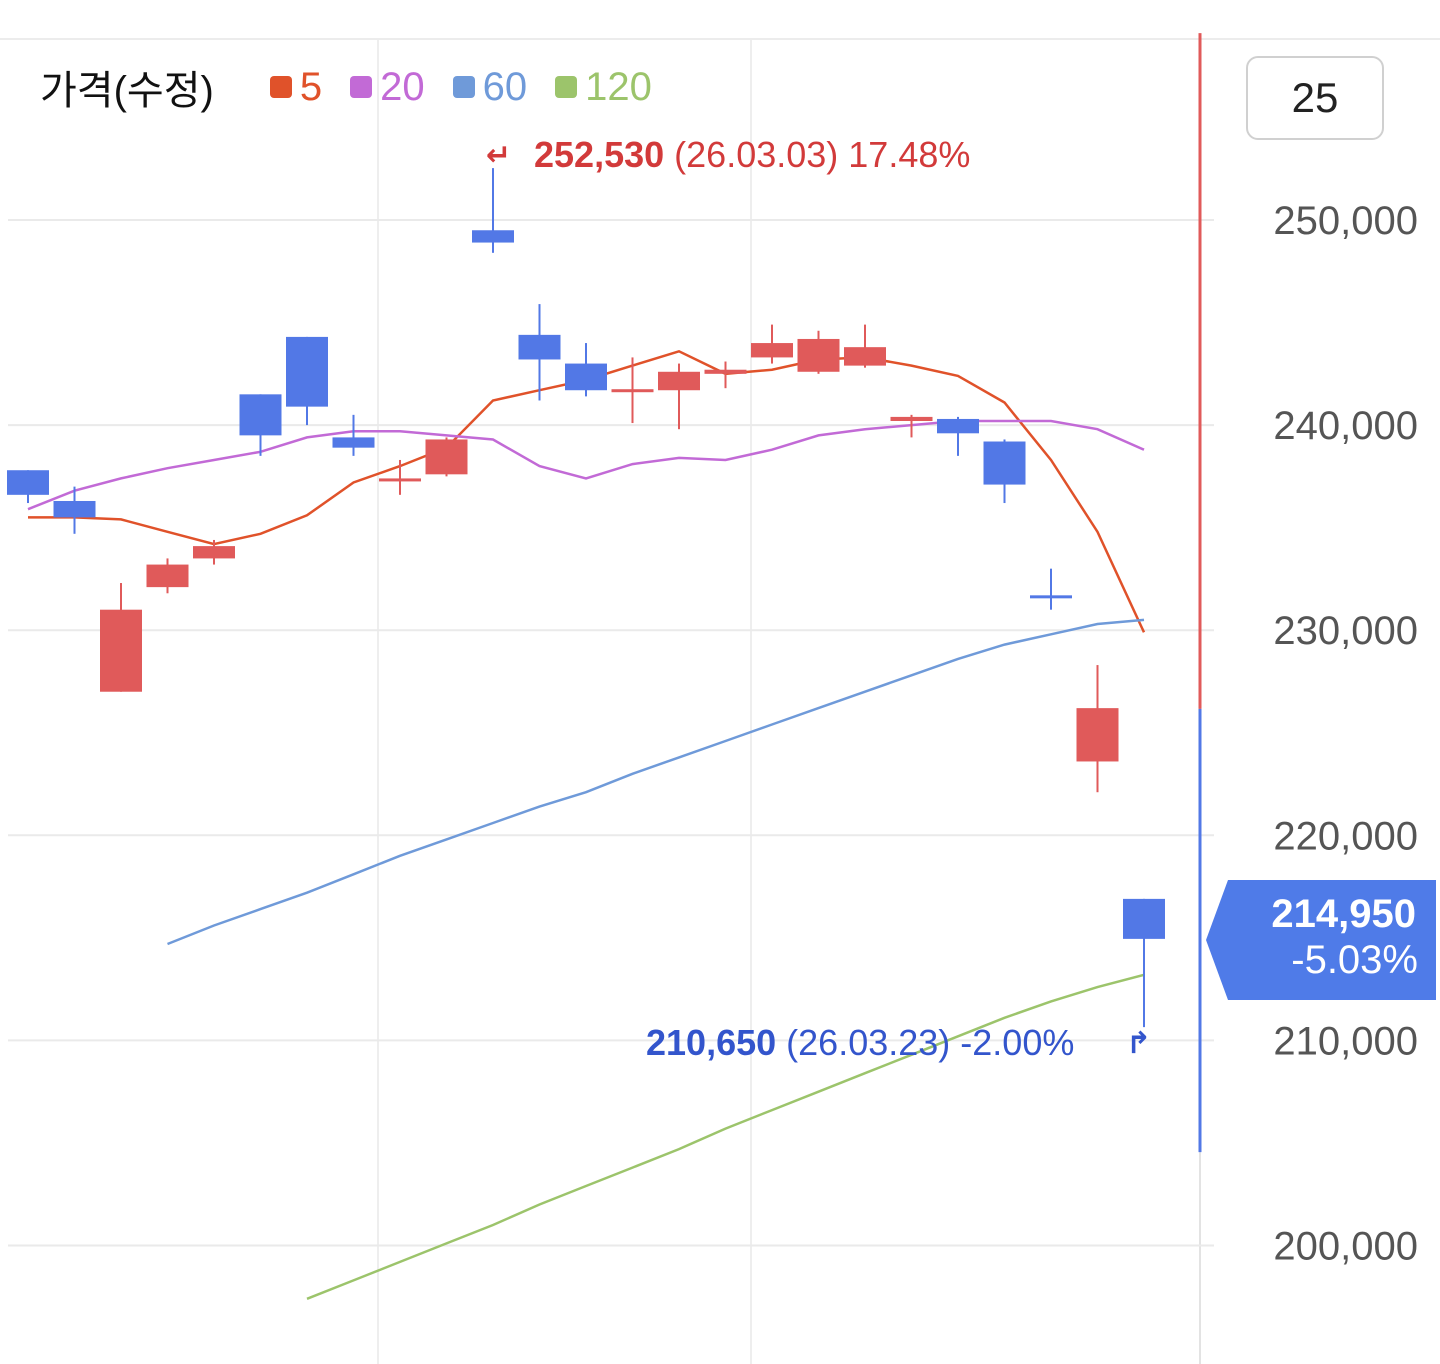  What do you see at coordinates (1345, 1041) in the screenshot?
I see `y-tick-label: 210,000` at bounding box center [1345, 1041].